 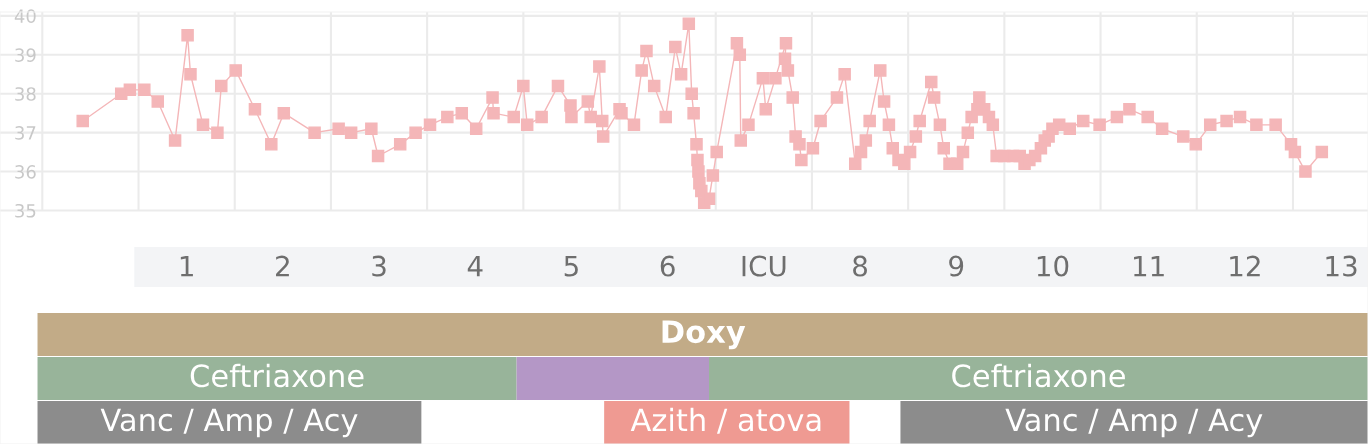 What do you see at coordinates (764, 266) in the screenshot?
I see `x-tick-label: ICU` at bounding box center [764, 266].